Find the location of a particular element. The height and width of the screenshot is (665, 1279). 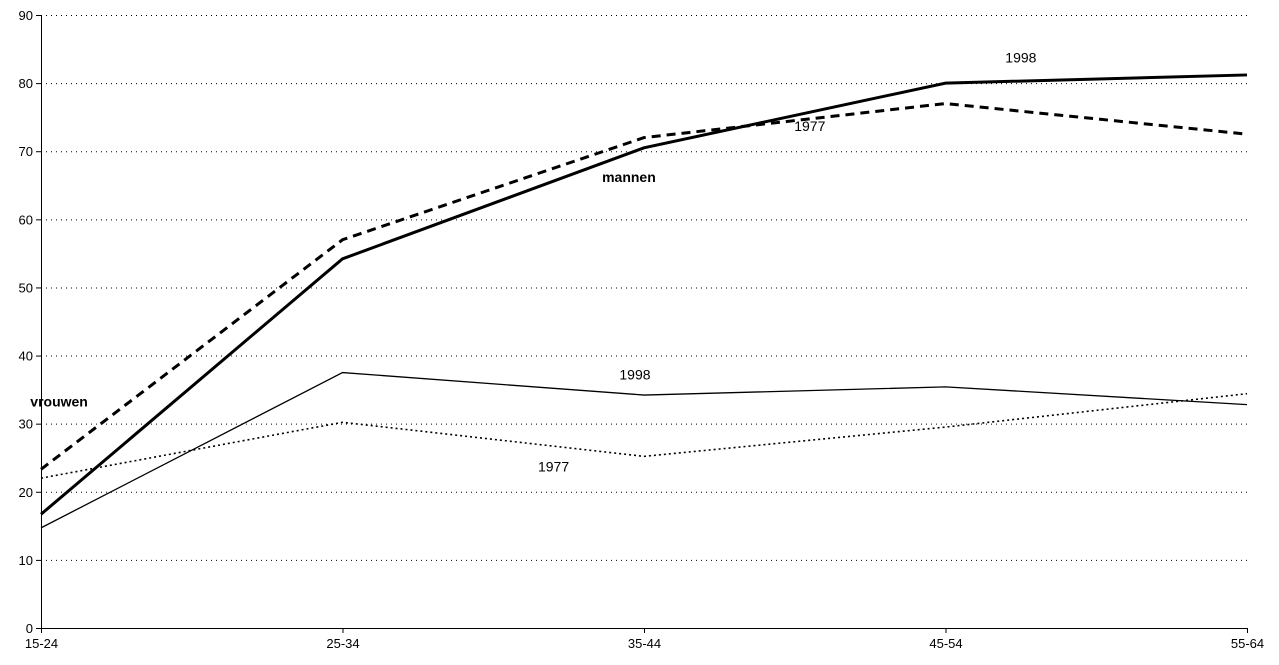

y-tick-label: 30 is located at coordinates (26, 424).